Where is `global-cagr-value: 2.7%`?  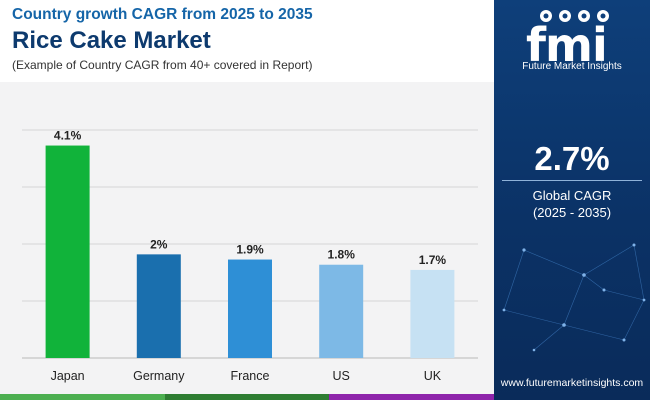
global-cagr-value: 2.7% is located at coordinates (572, 158).